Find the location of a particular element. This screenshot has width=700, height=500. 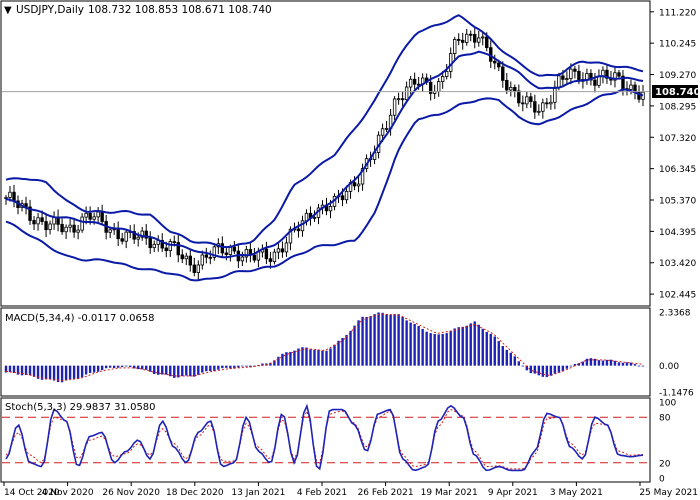

x-tick-label: 13 Jan 2021 is located at coordinates (258, 493).